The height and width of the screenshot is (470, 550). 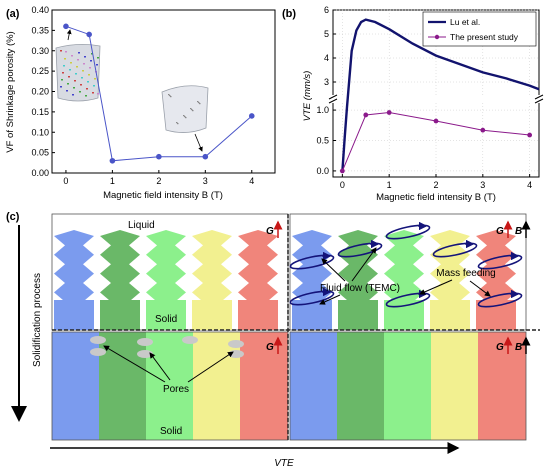 I want to click on porosity-dots-high, so click(x=79, y=73).